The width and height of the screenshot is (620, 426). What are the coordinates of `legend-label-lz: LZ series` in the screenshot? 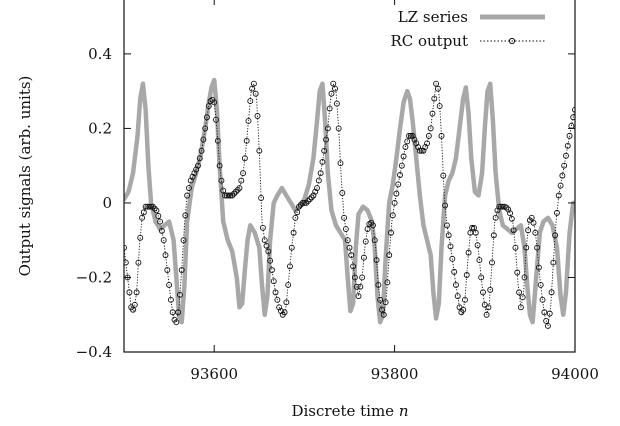 It's located at (433, 17).